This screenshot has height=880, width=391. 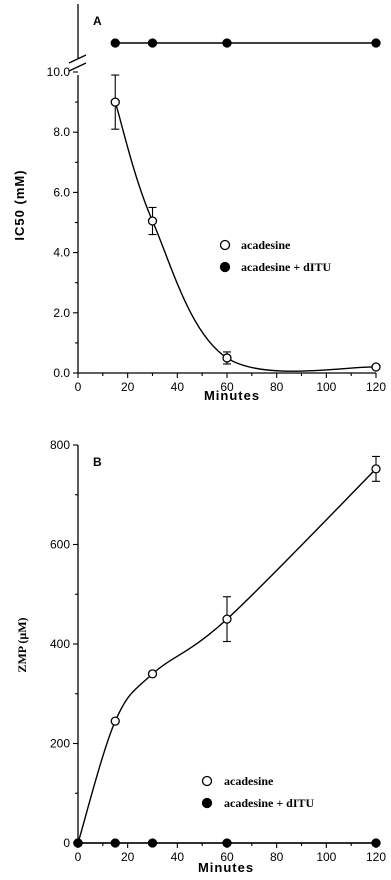 What do you see at coordinates (232, 395) in the screenshot?
I see `panel-a-x-axis-title: Minutes` at bounding box center [232, 395].